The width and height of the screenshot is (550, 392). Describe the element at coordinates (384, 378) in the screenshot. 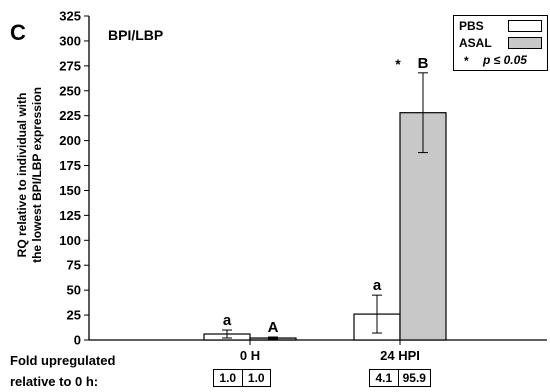

I see `fold-value-24hpi-pbs: 4.1` at that location.